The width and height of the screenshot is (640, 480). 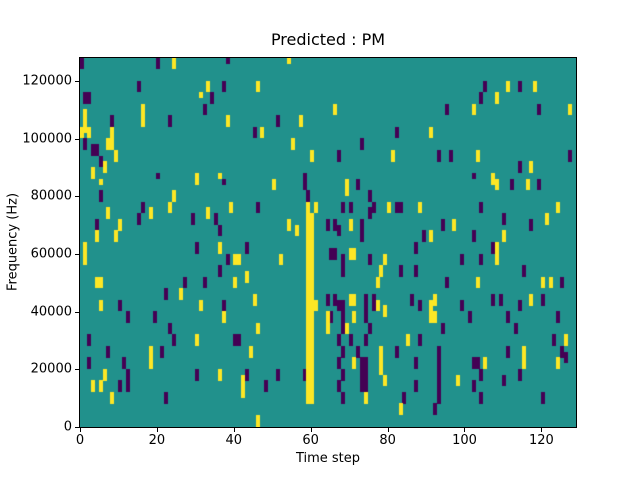 I want to click on y-tick-label: 100000, so click(x=47, y=139).